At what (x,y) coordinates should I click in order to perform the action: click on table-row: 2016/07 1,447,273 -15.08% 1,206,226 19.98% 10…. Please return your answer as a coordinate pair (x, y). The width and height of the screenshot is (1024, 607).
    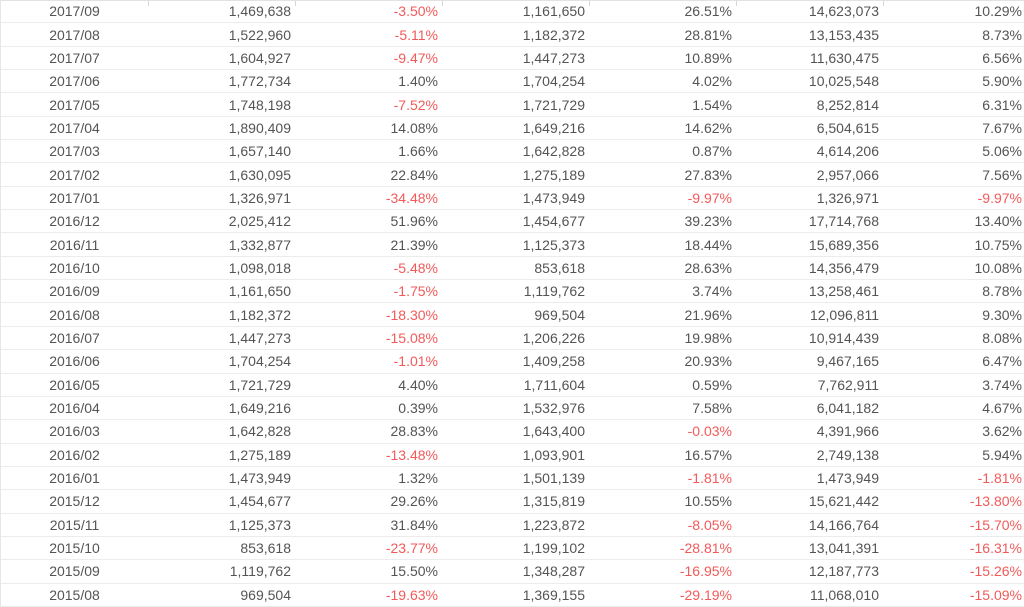
    Looking at the image, I should click on (512, 338).